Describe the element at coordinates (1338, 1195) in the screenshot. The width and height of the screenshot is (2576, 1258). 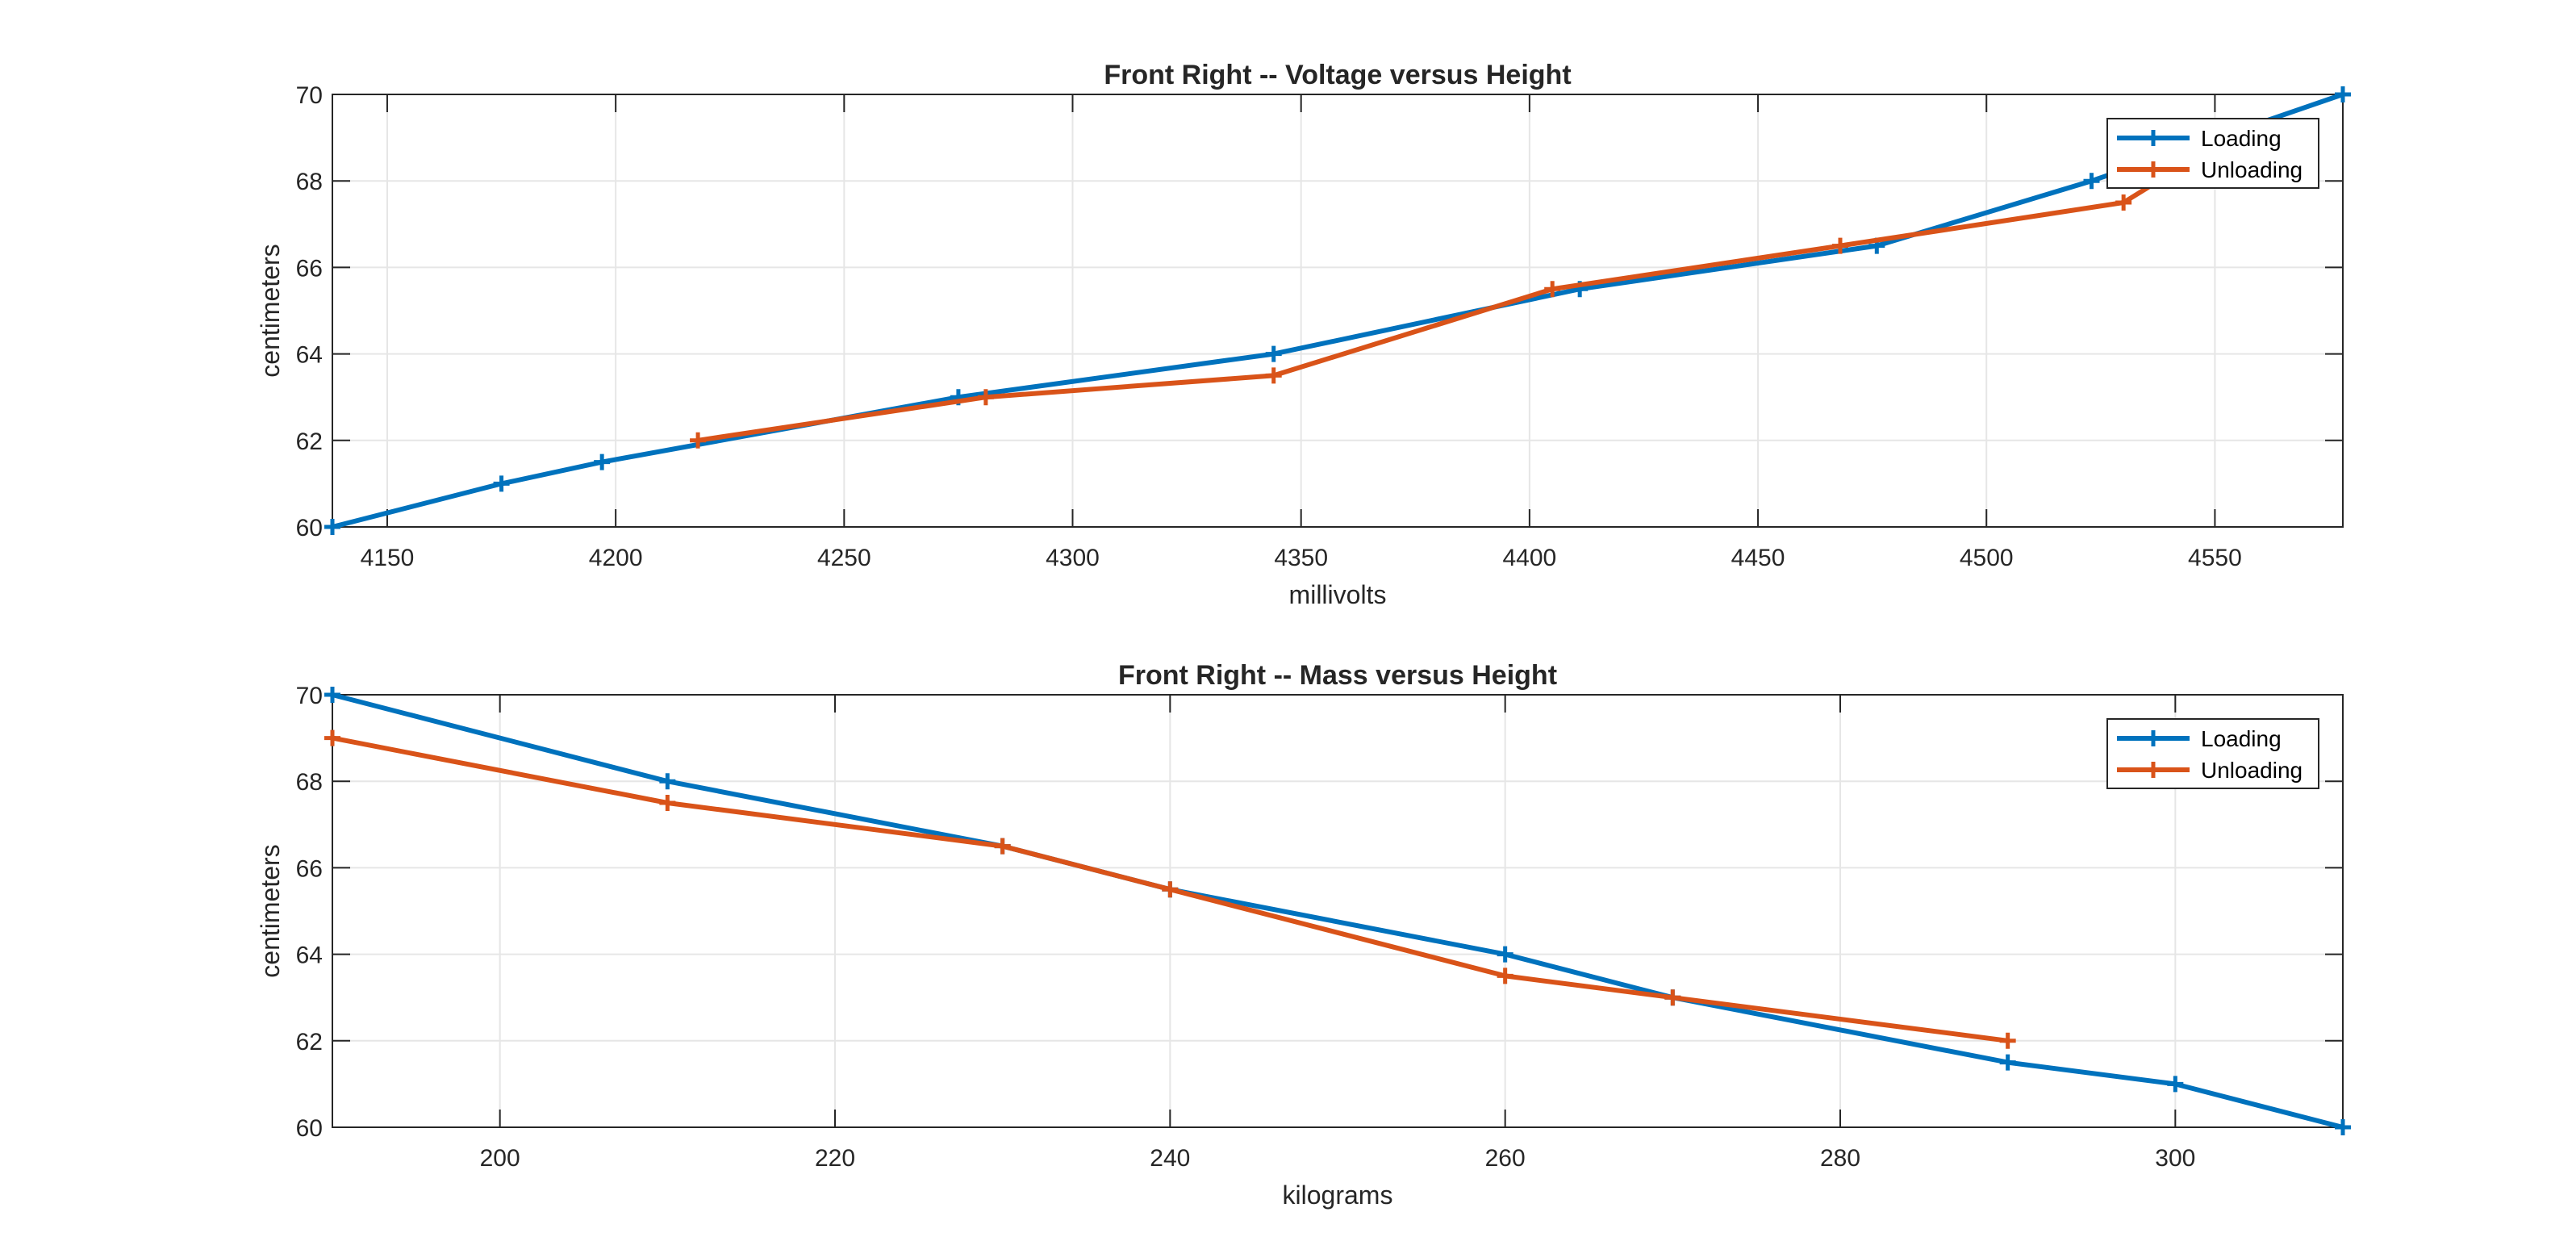
I see `x-axis-label: kilograms` at that location.